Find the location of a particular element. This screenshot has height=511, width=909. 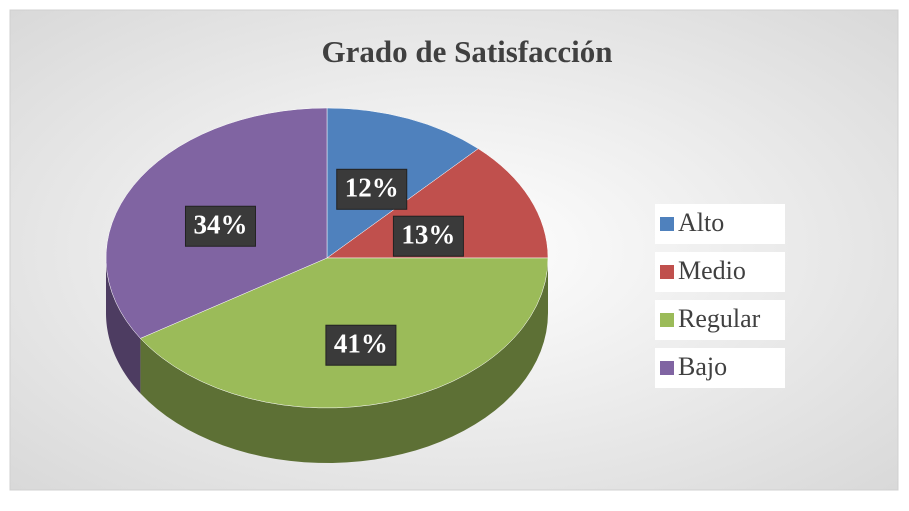

legend-label: Alto is located at coordinates (701, 222).